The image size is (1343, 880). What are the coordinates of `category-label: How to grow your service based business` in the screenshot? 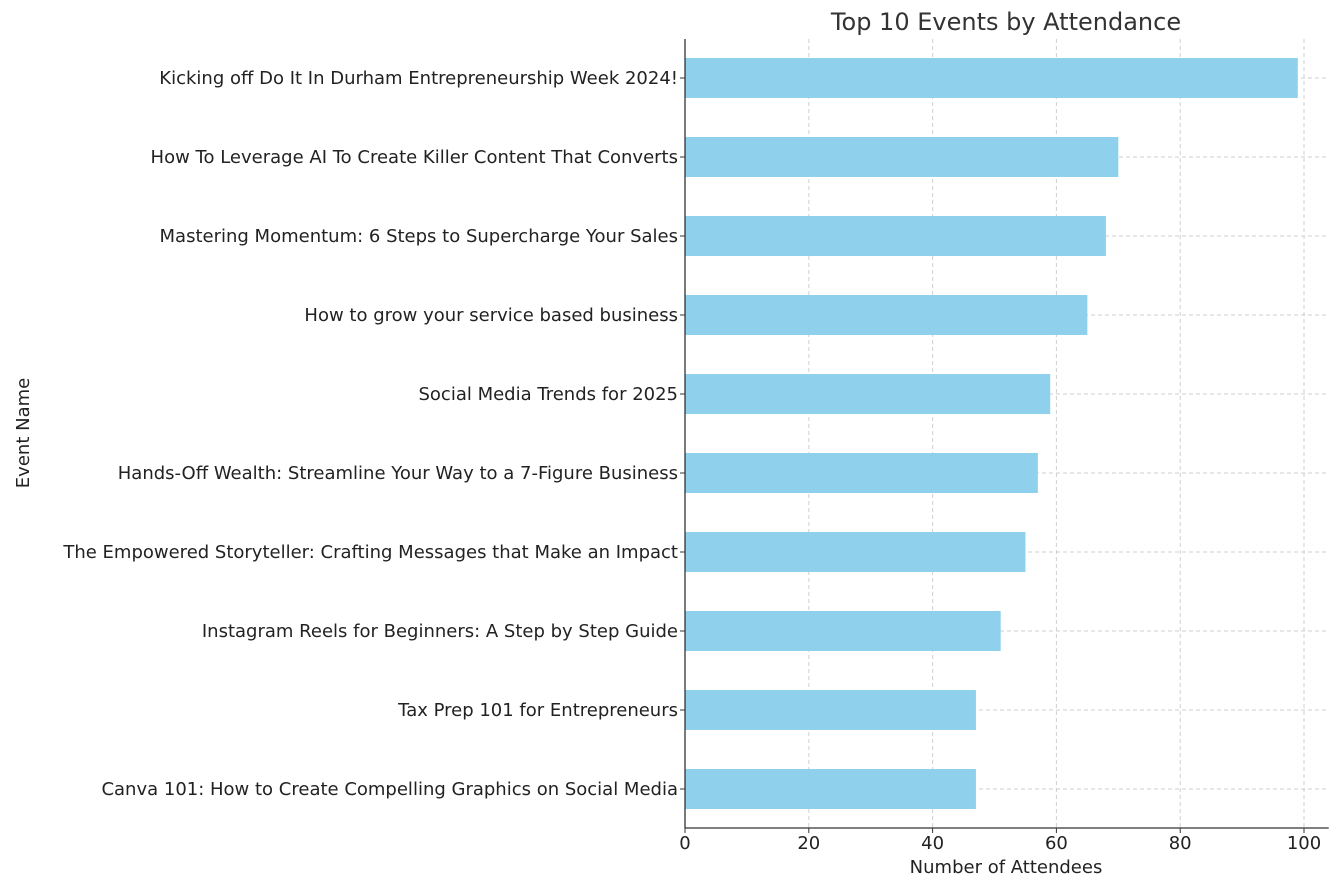 It's located at (491, 315).